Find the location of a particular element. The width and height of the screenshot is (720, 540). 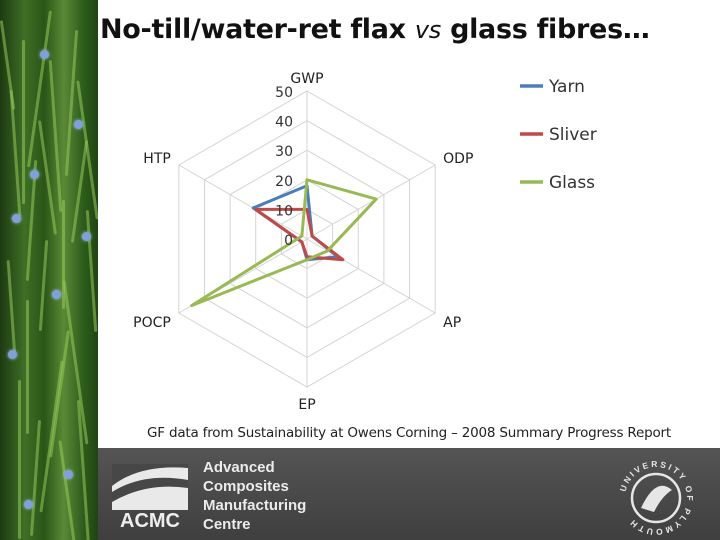

legend-label-glass: Glass is located at coordinates (572, 183).